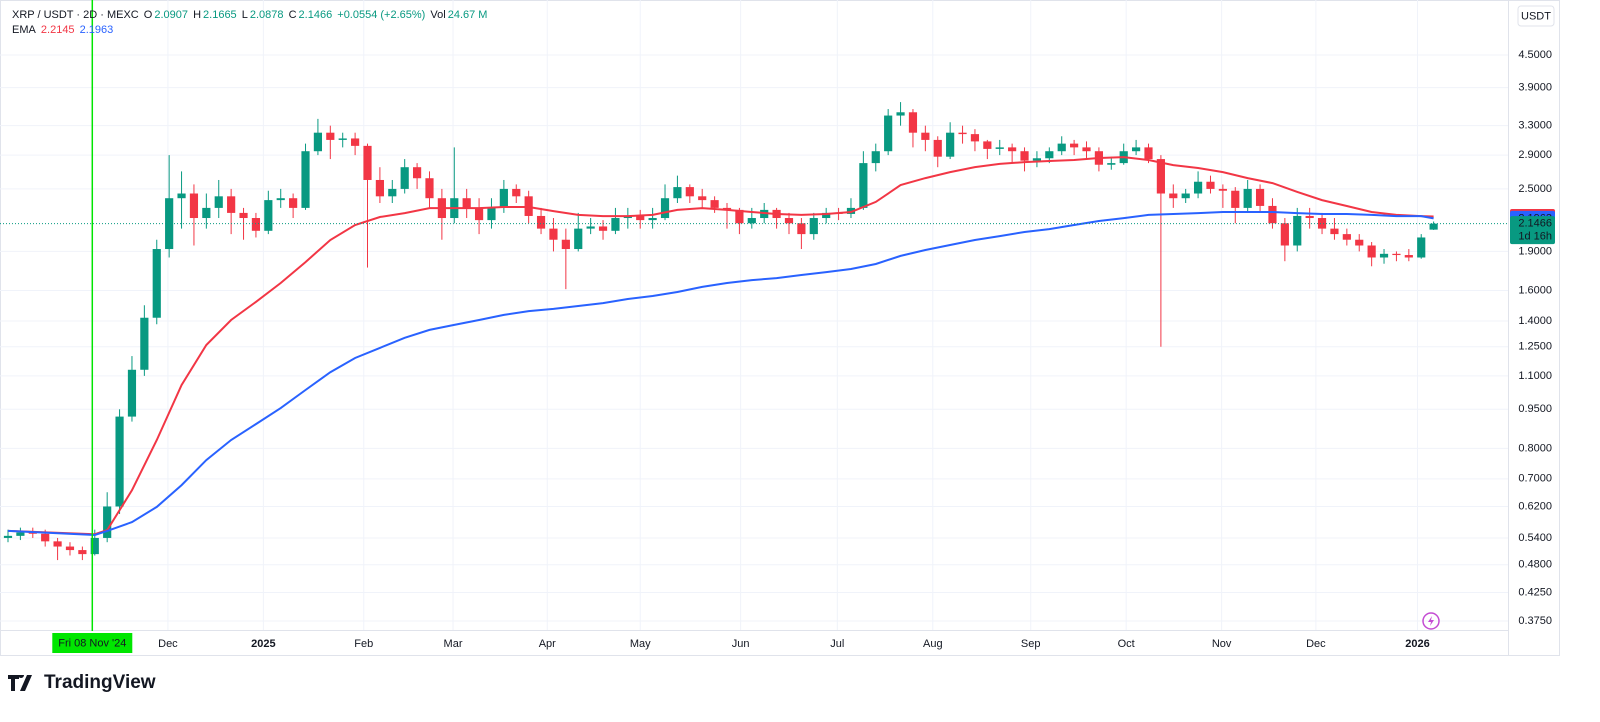 The image size is (1600, 722). I want to click on currency: USDT, so click(1536, 16).